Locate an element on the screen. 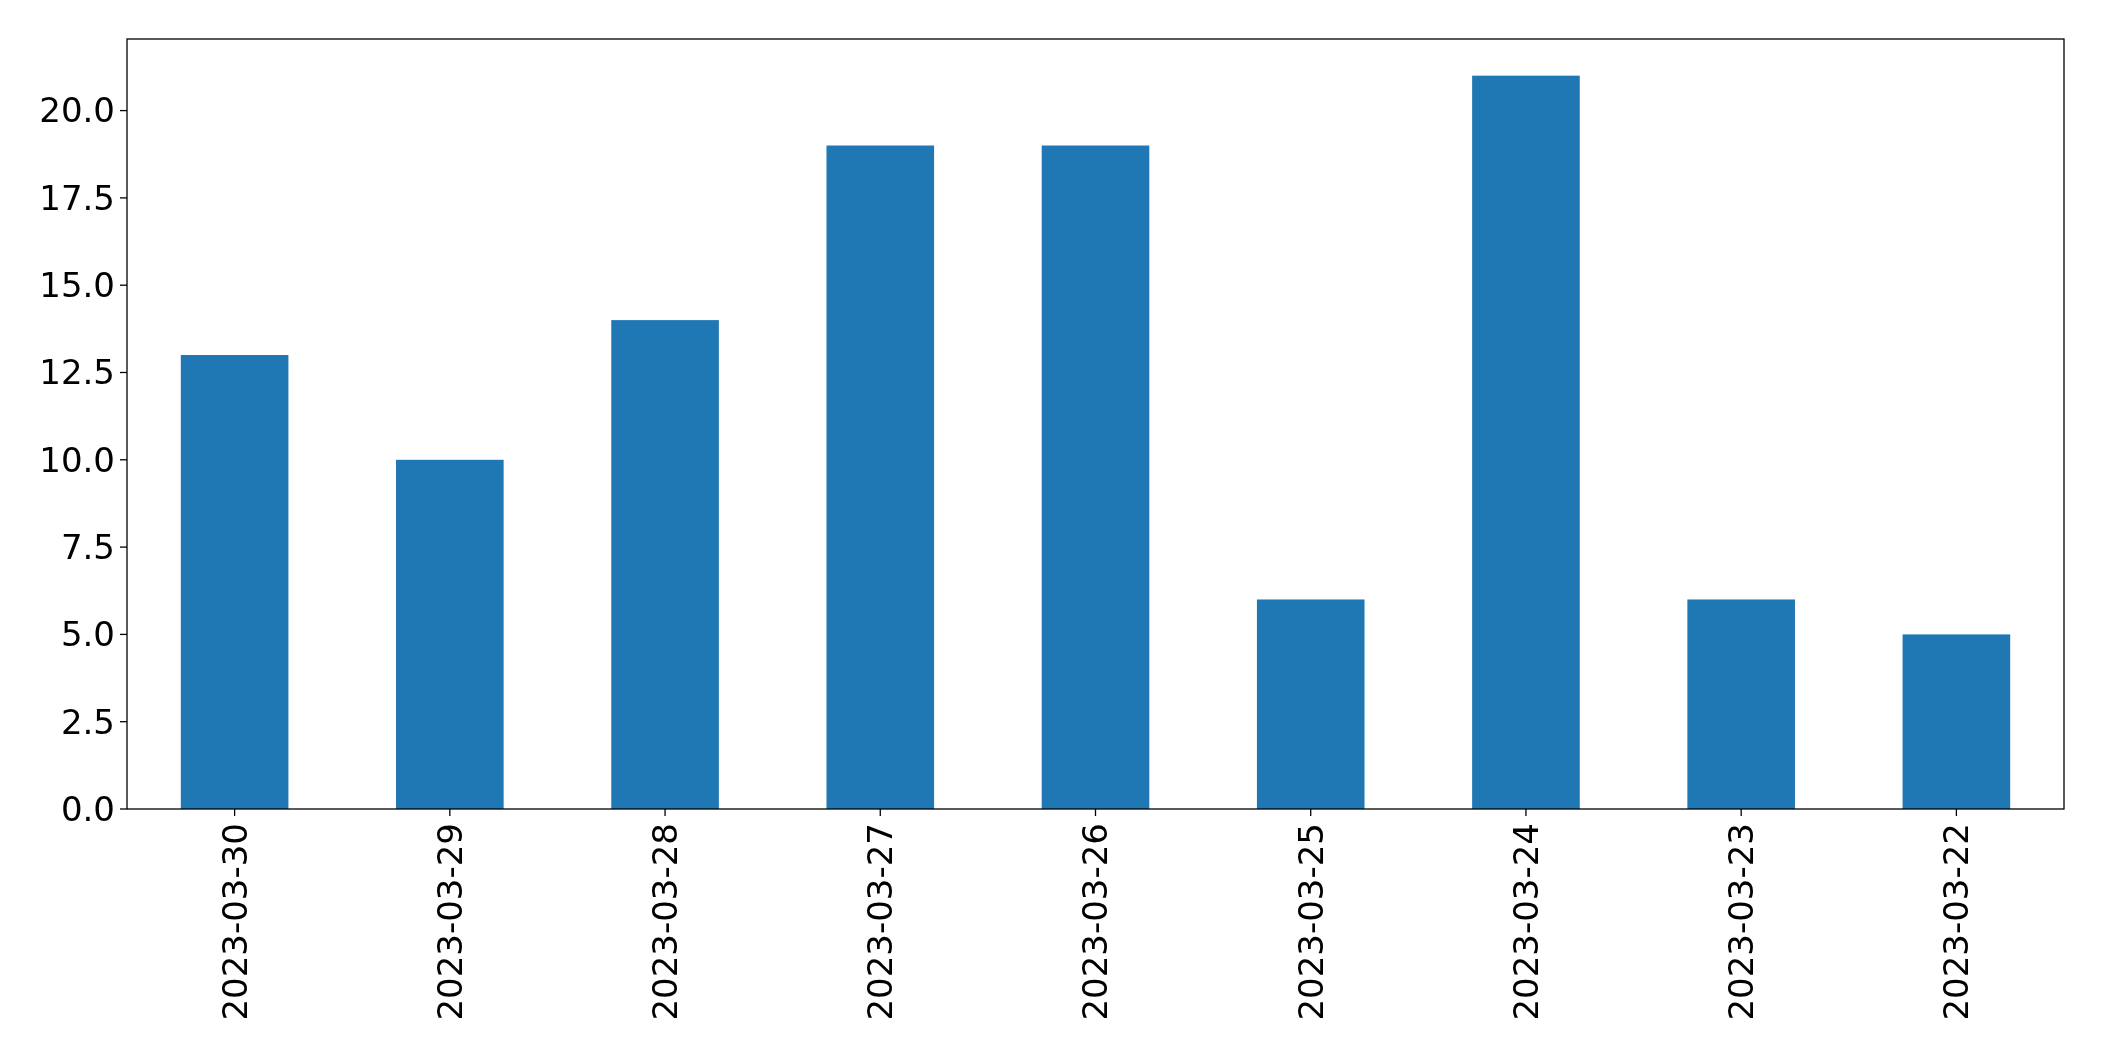 The width and height of the screenshot is (2104, 1061). y-tick-label: 15.0 is located at coordinates (77, 285).